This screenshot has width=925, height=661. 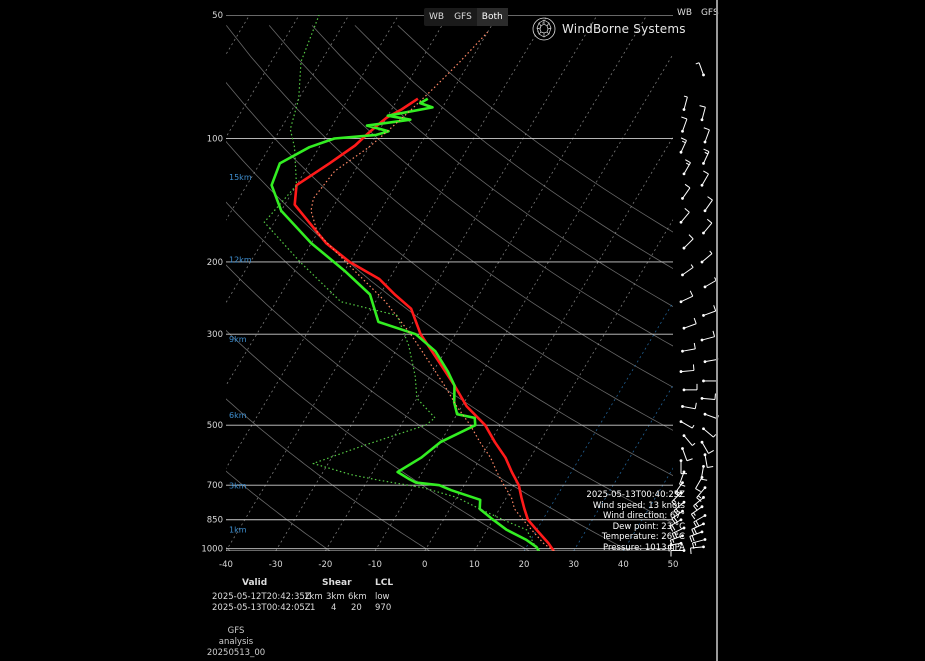 I want to click on stats-row2-shear-1km: 1, so click(x=313, y=608).